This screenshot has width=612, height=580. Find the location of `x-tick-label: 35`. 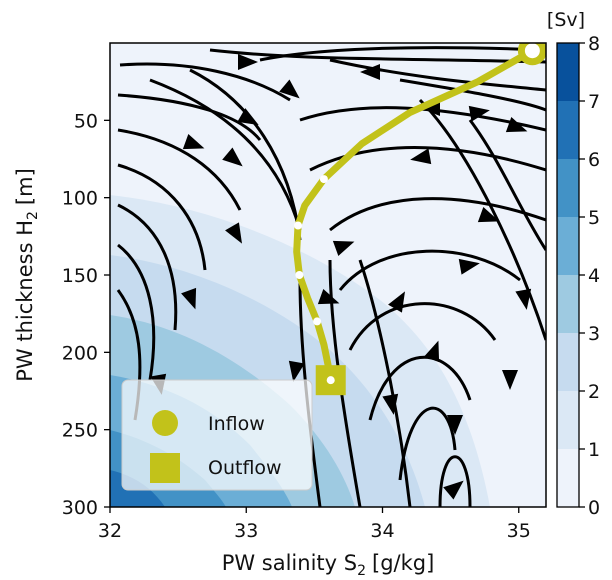

x-tick-label: 35 is located at coordinates (519, 531).